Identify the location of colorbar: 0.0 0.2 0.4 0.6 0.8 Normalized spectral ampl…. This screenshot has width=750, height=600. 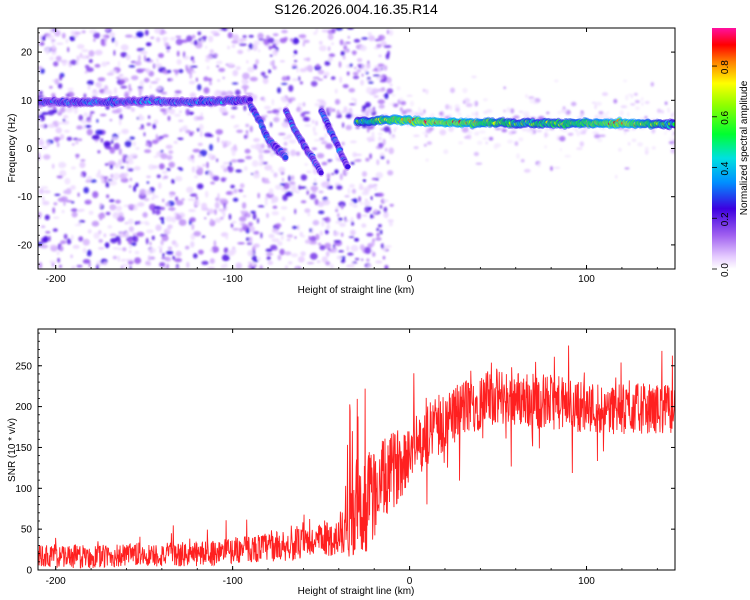
(731, 152).